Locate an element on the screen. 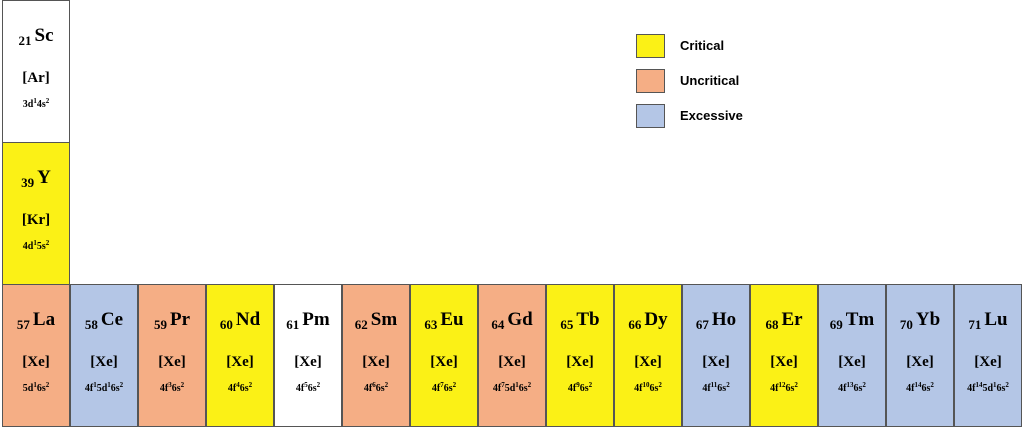  element-cell-er: 68 Er [Xe] 4f126s2 is located at coordinates (784, 355).